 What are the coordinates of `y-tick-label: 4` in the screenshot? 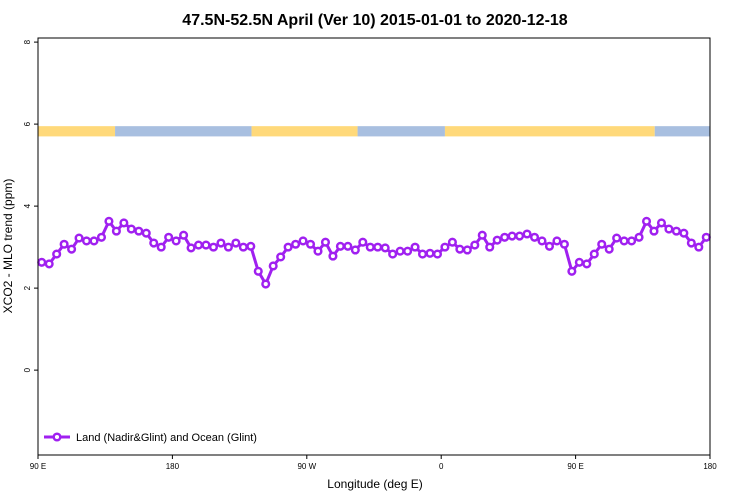 It's located at (27, 205).